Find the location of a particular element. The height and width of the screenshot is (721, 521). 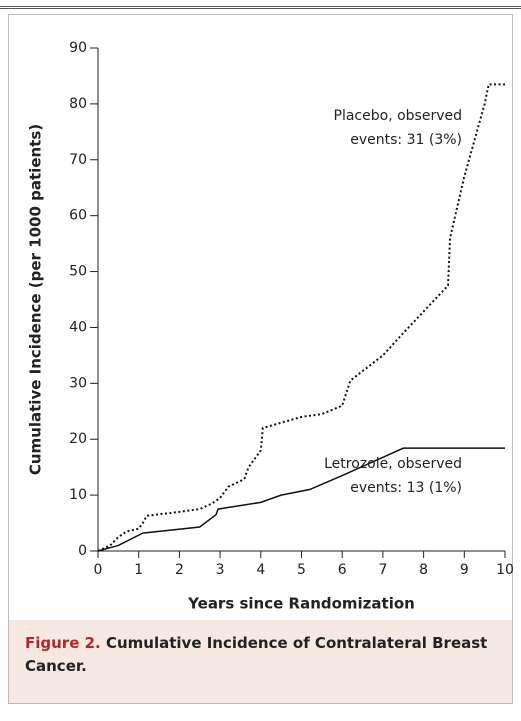

x-tick-label: 0 is located at coordinates (98, 570).